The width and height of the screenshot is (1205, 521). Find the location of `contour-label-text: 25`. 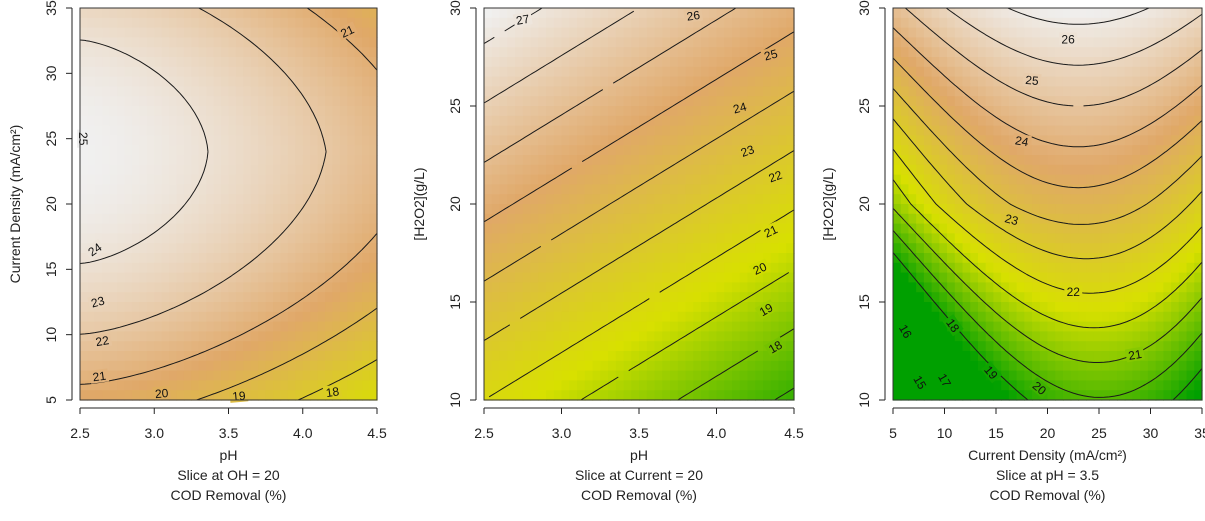

contour-label-text: 25 is located at coordinates (83, 139).